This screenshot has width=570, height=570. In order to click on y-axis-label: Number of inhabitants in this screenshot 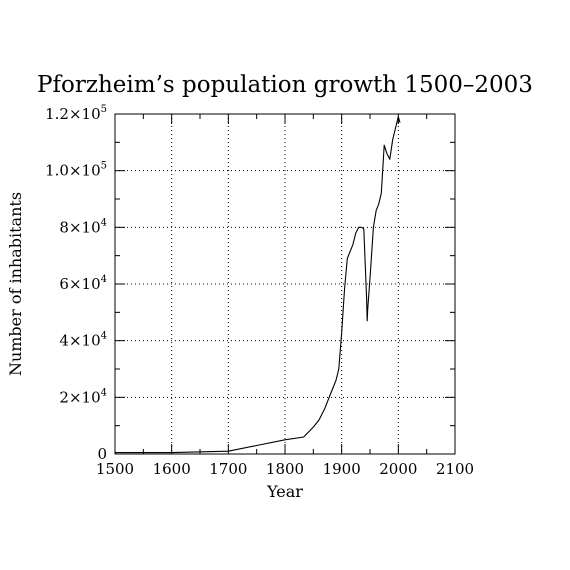, I will do `click(15, 284)`.